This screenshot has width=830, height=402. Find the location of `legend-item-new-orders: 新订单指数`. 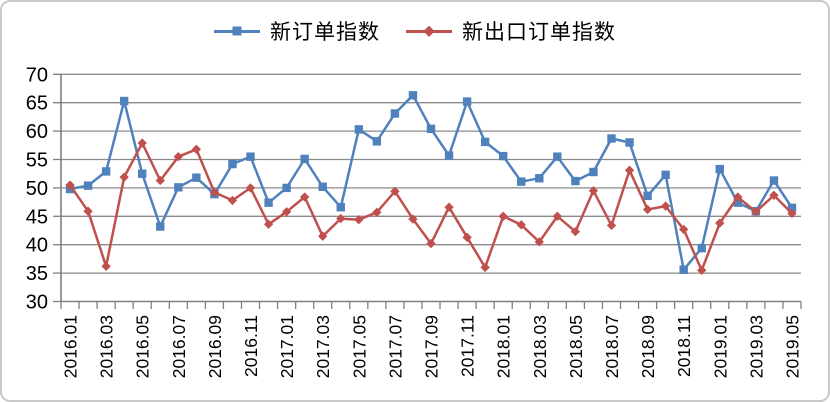

legend-item-new-orders: 新订单指数 is located at coordinates (297, 31).